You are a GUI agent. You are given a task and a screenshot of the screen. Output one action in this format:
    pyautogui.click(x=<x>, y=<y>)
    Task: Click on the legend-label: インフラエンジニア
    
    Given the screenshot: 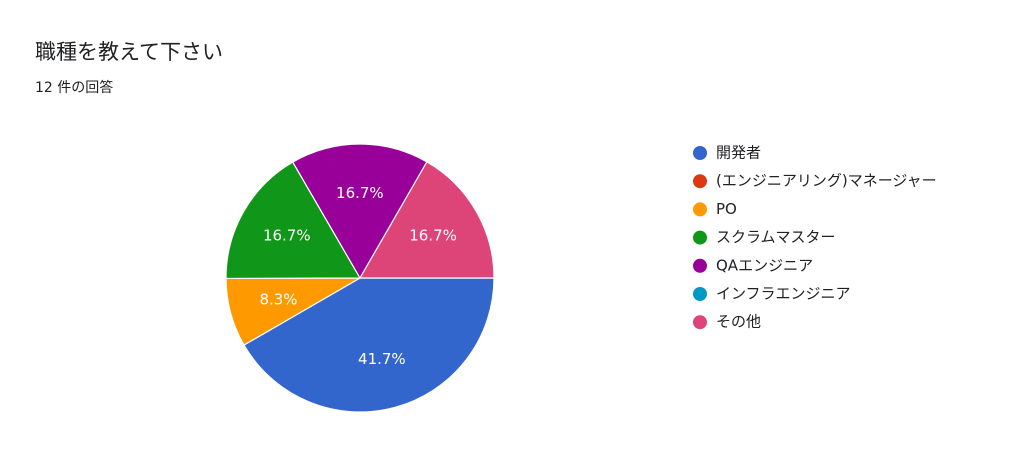 What is the action you would take?
    pyautogui.click(x=783, y=294)
    